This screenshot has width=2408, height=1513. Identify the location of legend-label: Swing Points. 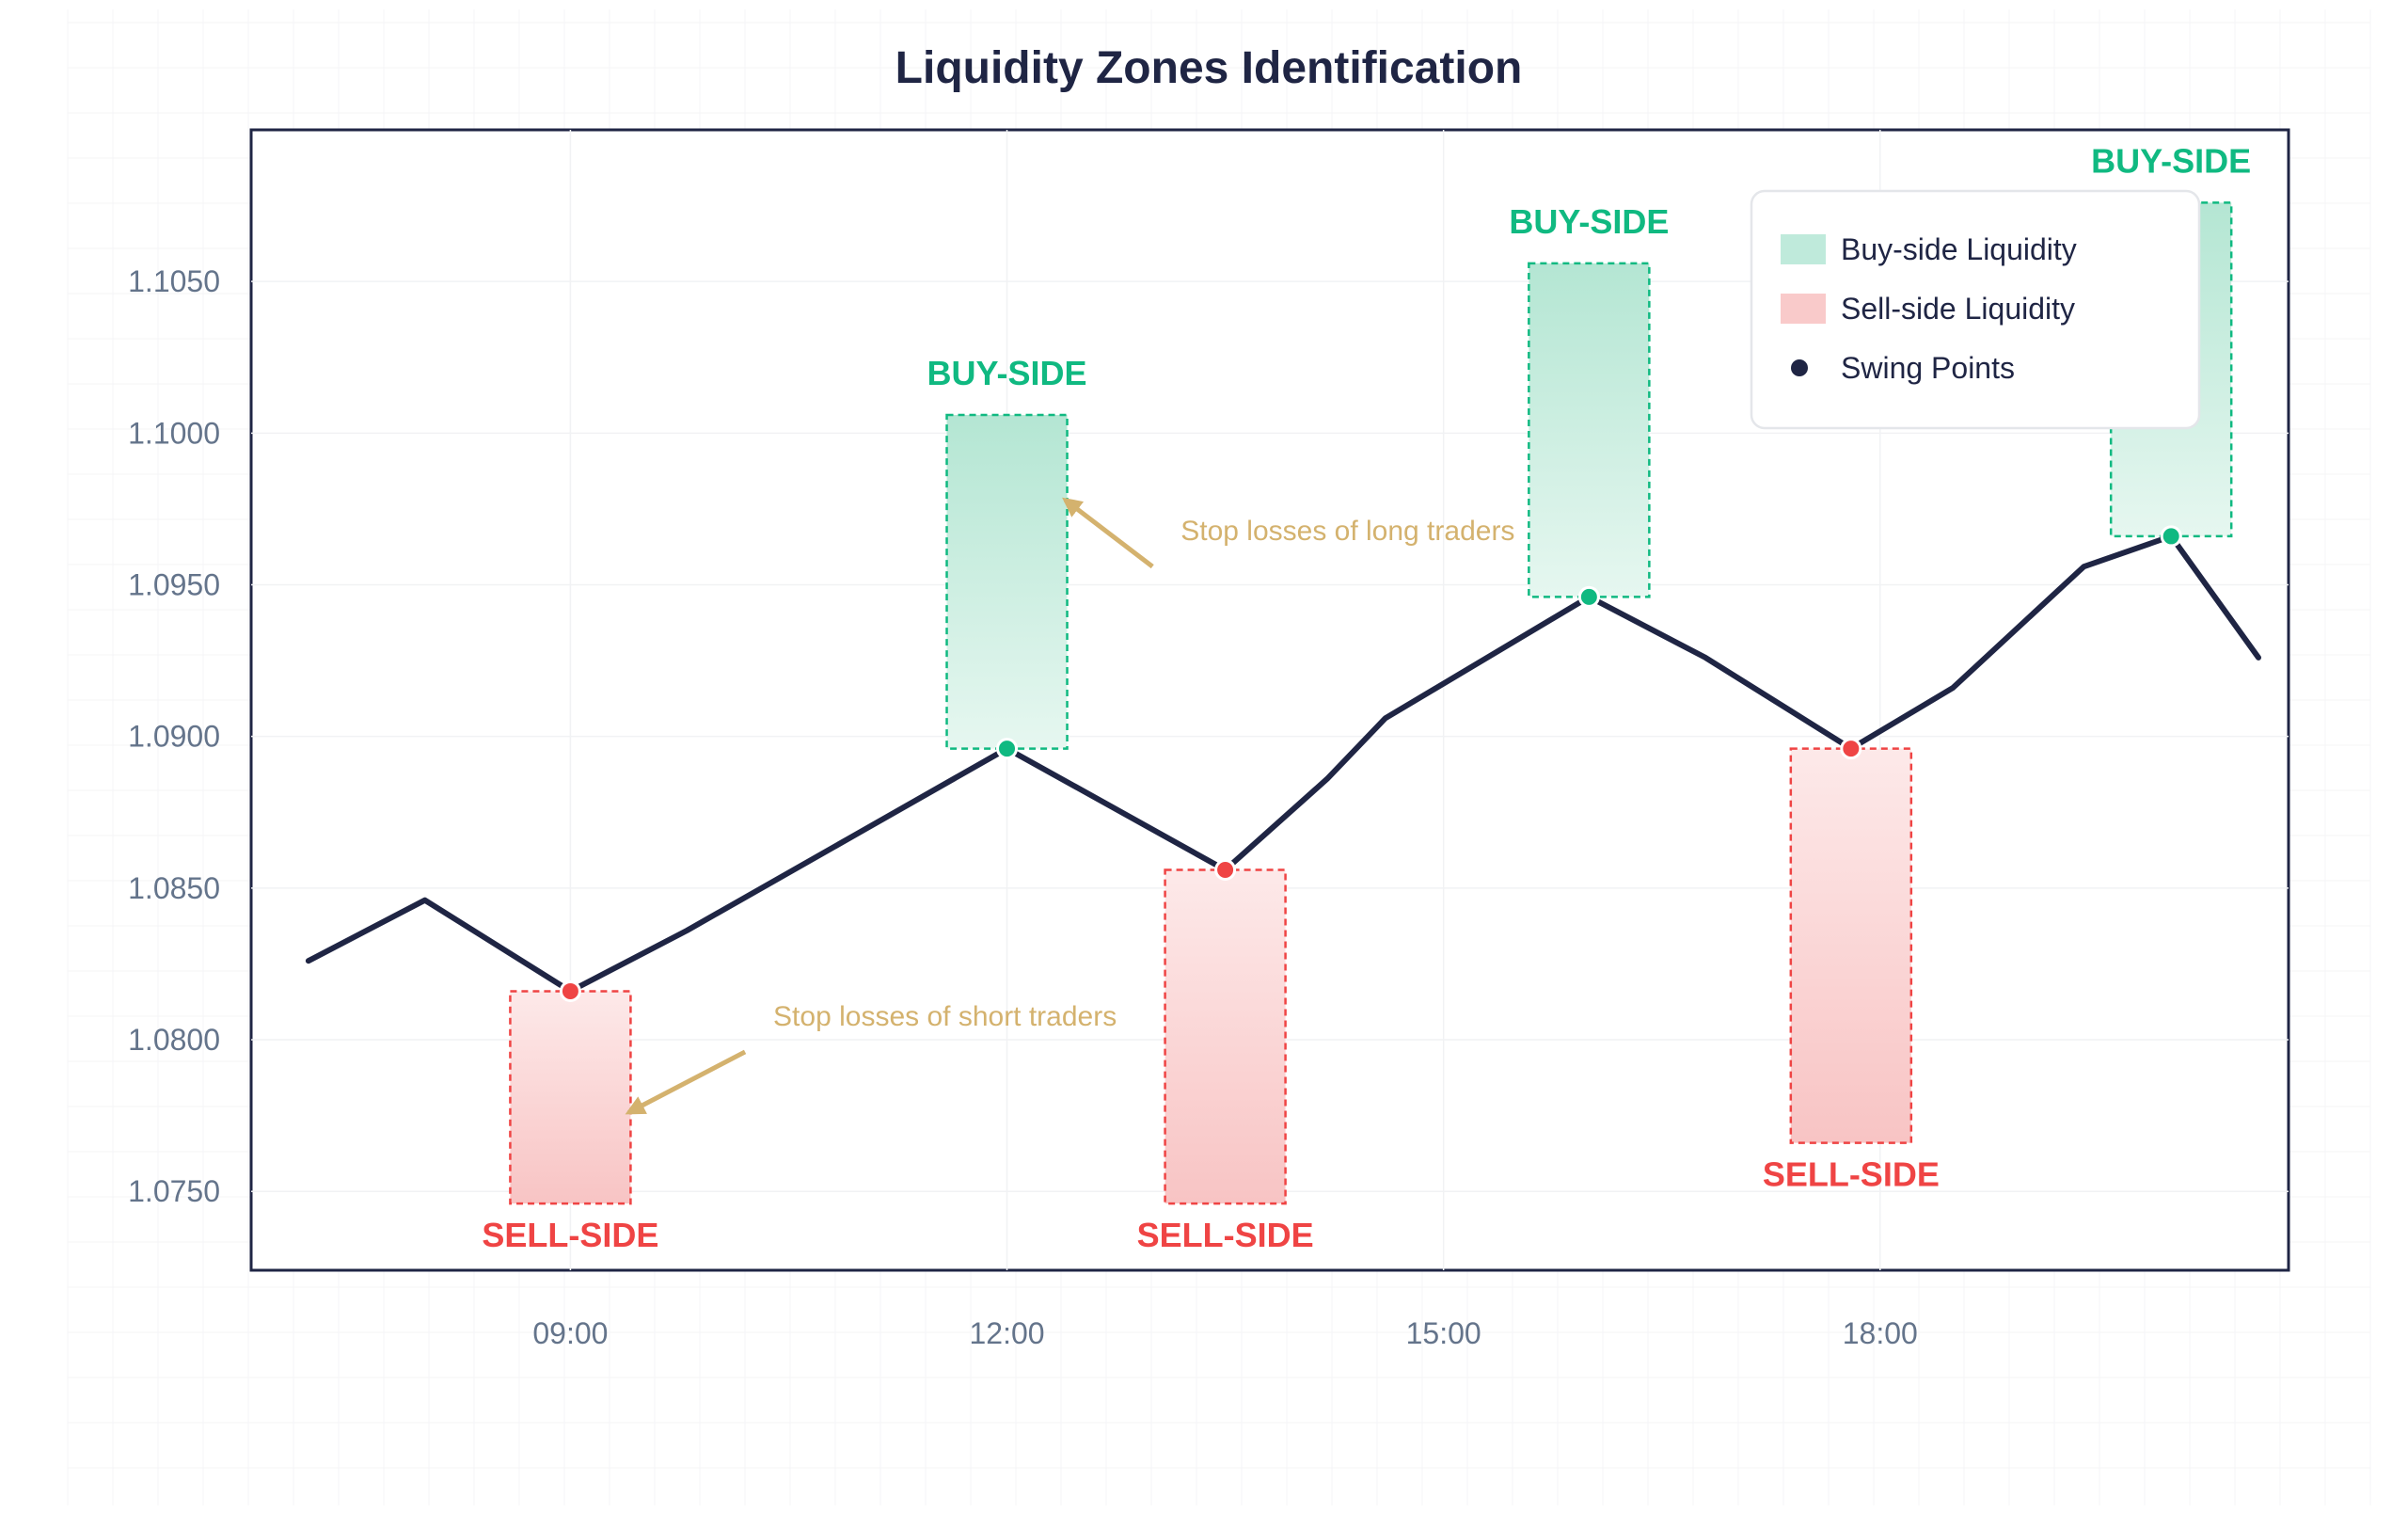
(1928, 368).